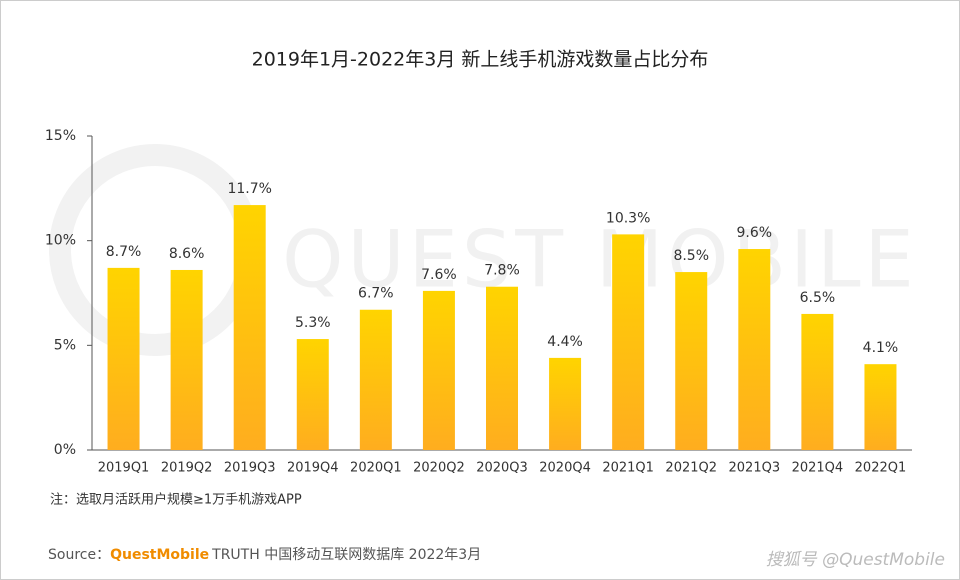 The image size is (960, 580). I want to click on note: 注：选取月活跃用户规模≥1万手机游戏APP, so click(176, 500).